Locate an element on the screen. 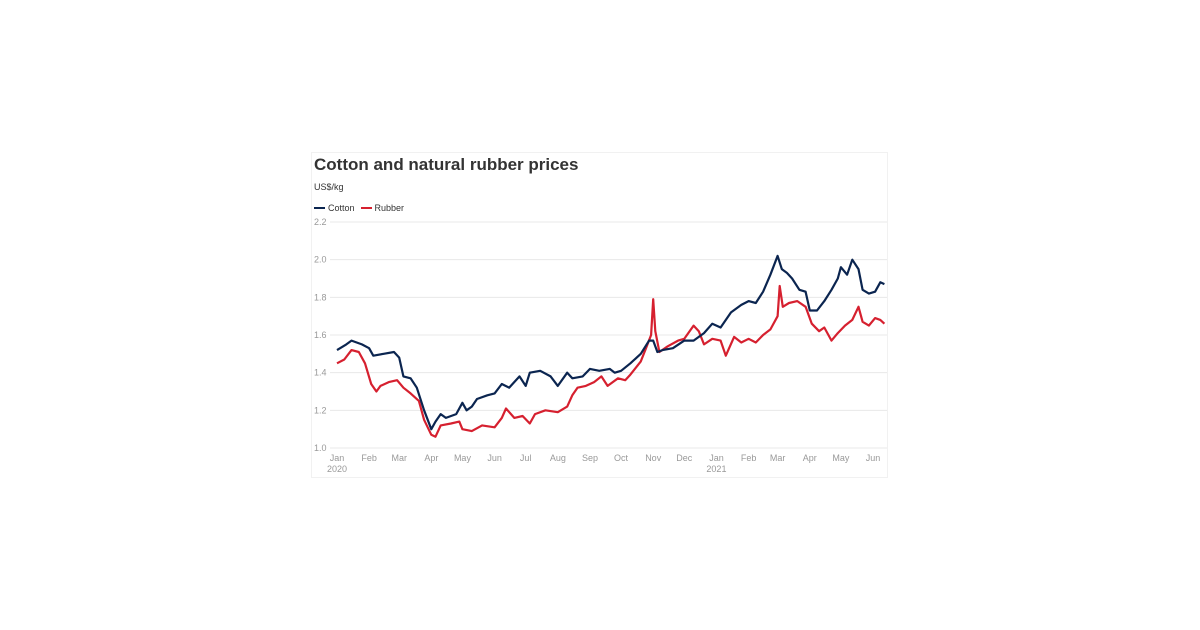  legend-label-cotton: Cotton is located at coordinates (341, 208).